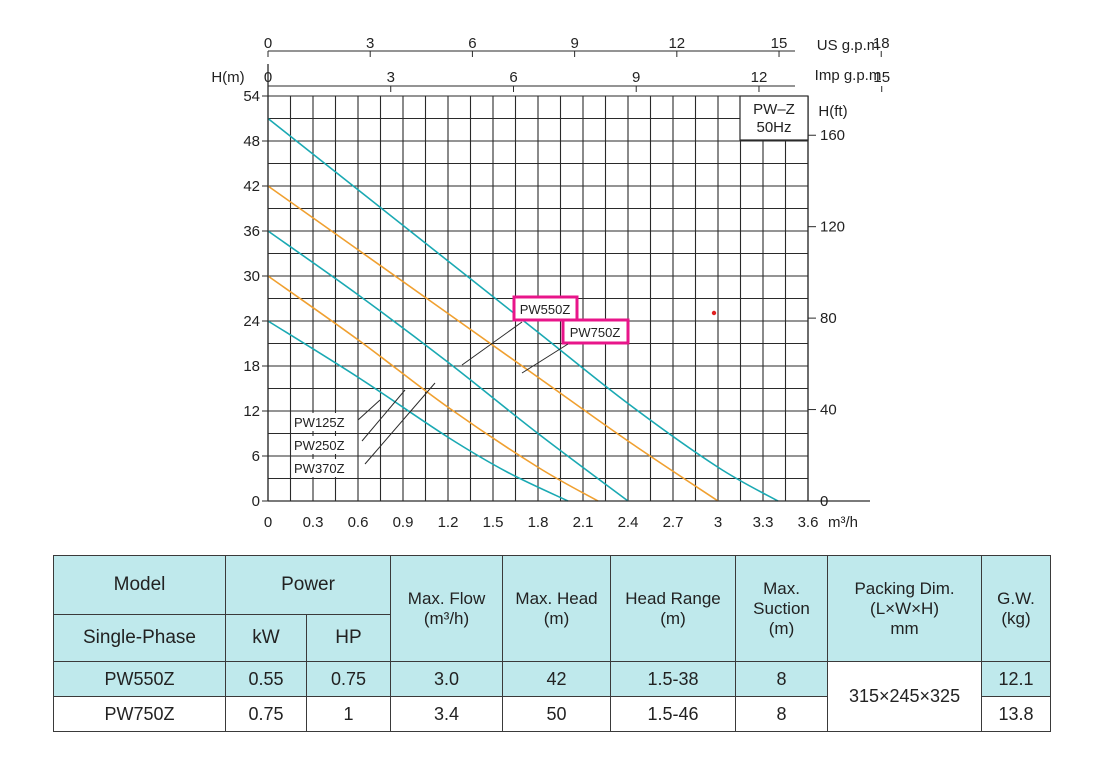 Image resolution: width=1101 pixels, height=771 pixels. Describe the element at coordinates (824, 501) in the screenshot. I see `y2-tick-label: 0` at that location.